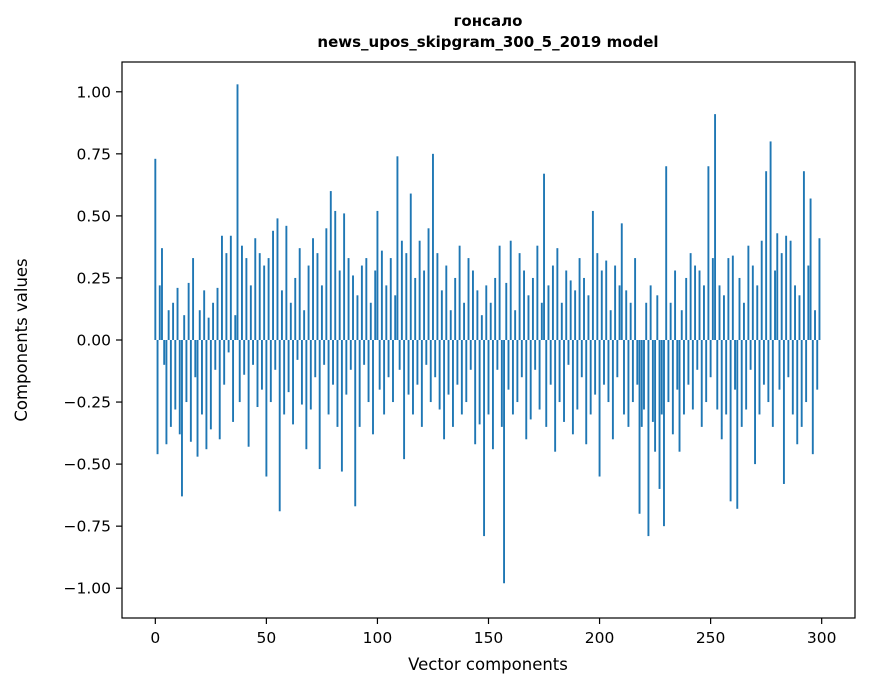 The width and height of the screenshot is (880, 696). What do you see at coordinates (93, 278) in the screenshot?
I see `y-tick-label: 0.25` at bounding box center [93, 278].